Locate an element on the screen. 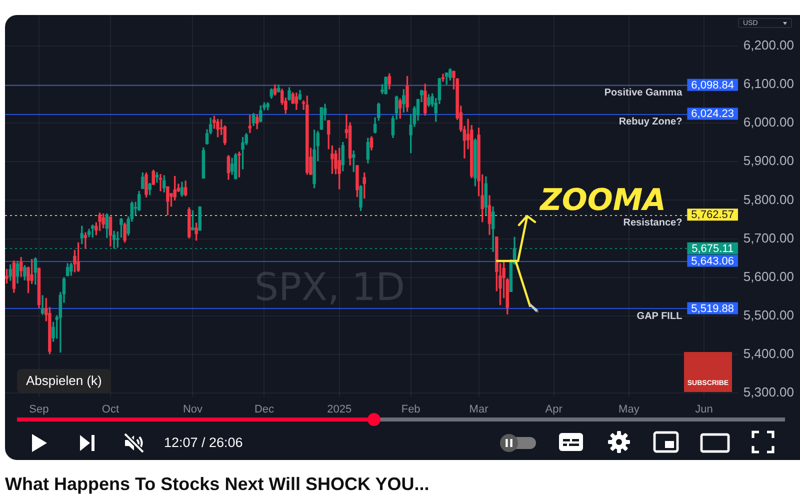 The image size is (800, 500). x-tick-label: 2025 is located at coordinates (339, 410).